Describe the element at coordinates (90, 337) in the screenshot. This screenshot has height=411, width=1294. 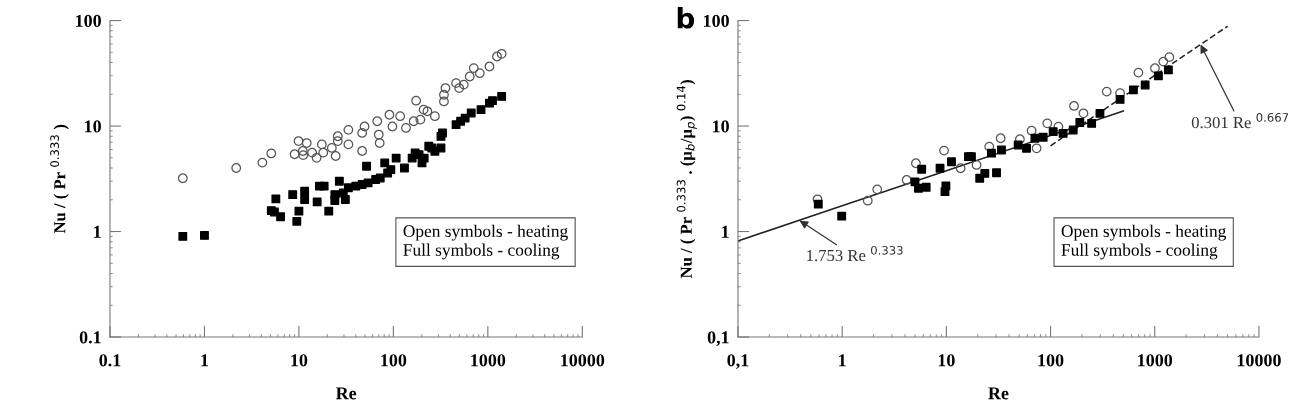
I see `y-tick-label: 0.1` at that location.